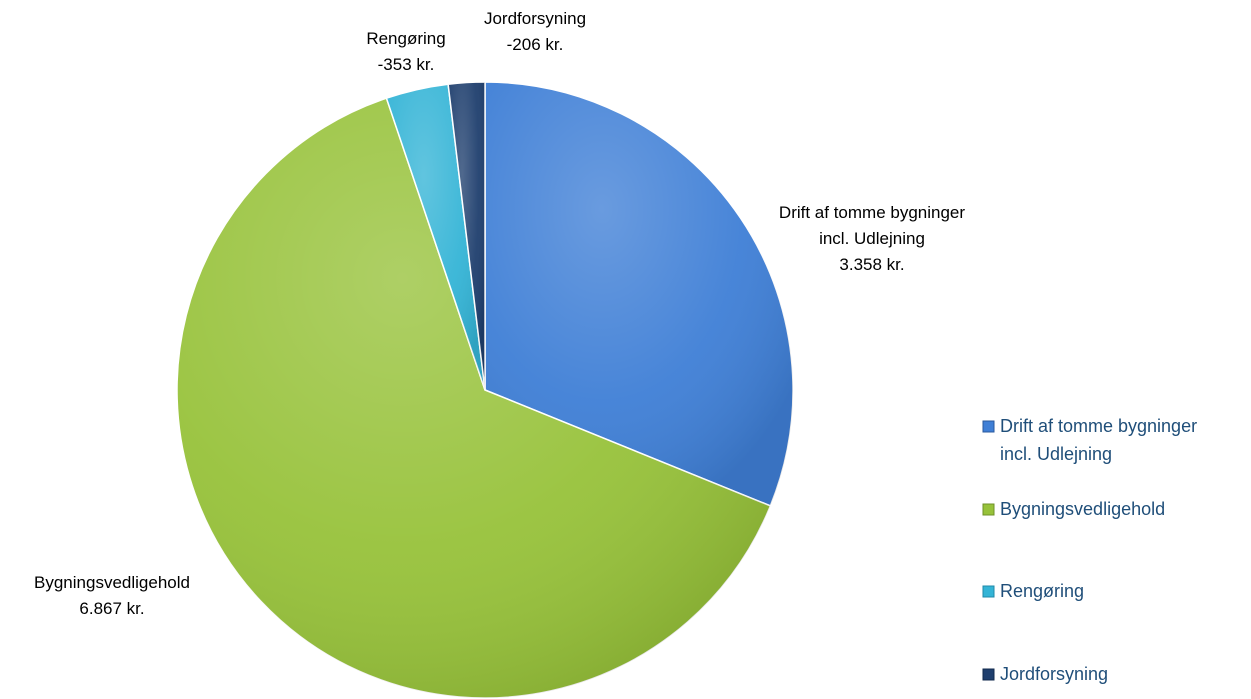 This screenshot has width=1251, height=699. I want to click on legend-entry-rengoring: Rengøring, so click(1033, 591).